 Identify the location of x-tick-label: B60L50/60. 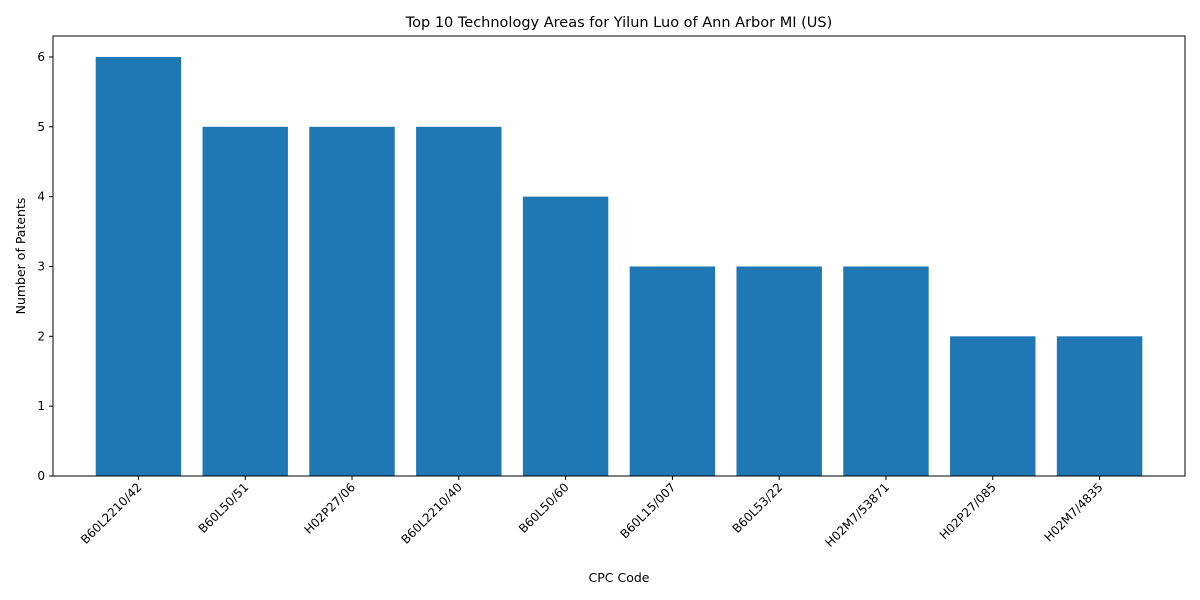
(544, 508).